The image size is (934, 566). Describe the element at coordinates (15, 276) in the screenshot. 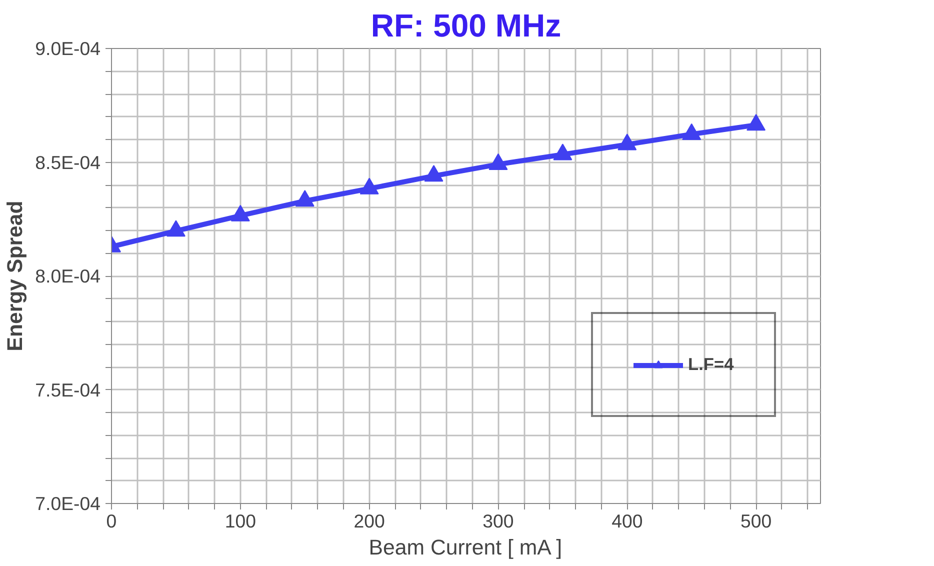

I see `y-axis-title: Energy Spread` at that location.